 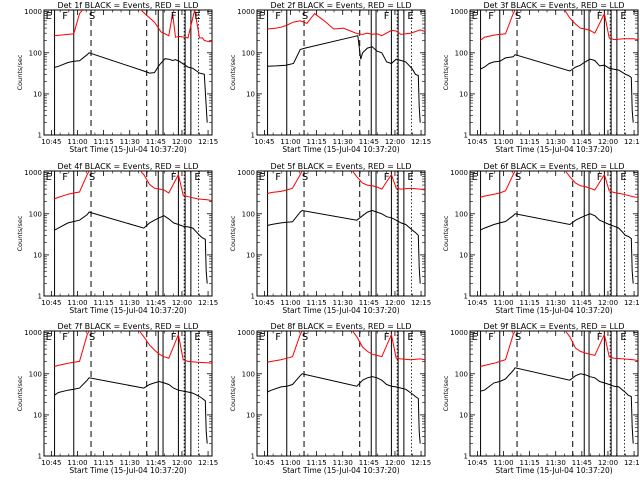 What do you see at coordinates (553, 326) in the screenshot?
I see `panel-title: Det 9f BLACK = Events, RED = LLD` at bounding box center [553, 326].